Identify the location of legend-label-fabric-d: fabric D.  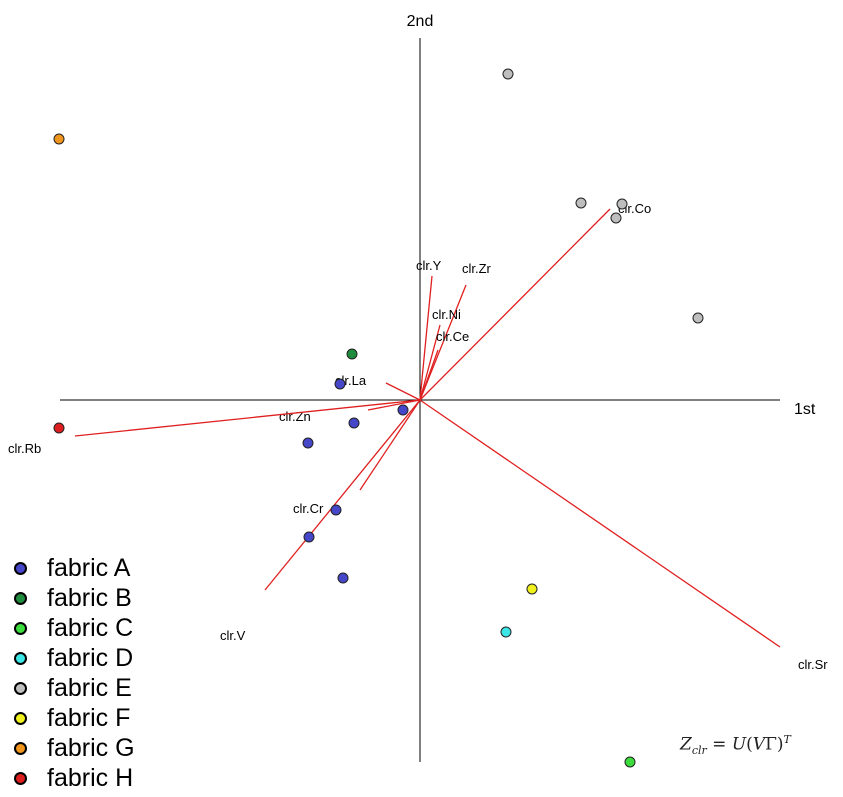
(90, 658).